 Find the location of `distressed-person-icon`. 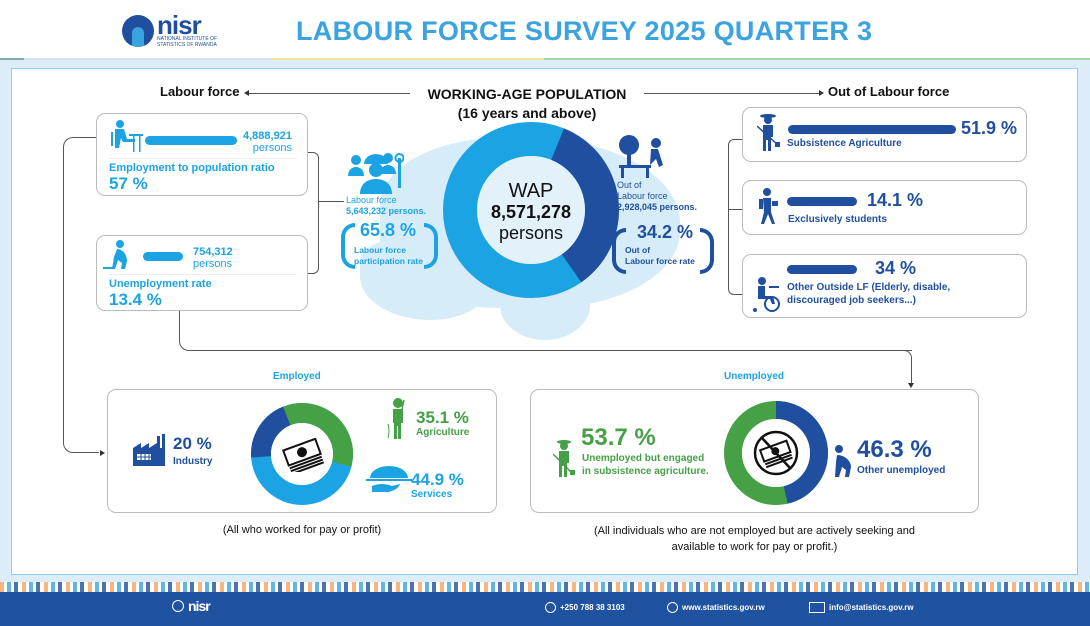

distressed-person-icon is located at coordinates (115, 254).